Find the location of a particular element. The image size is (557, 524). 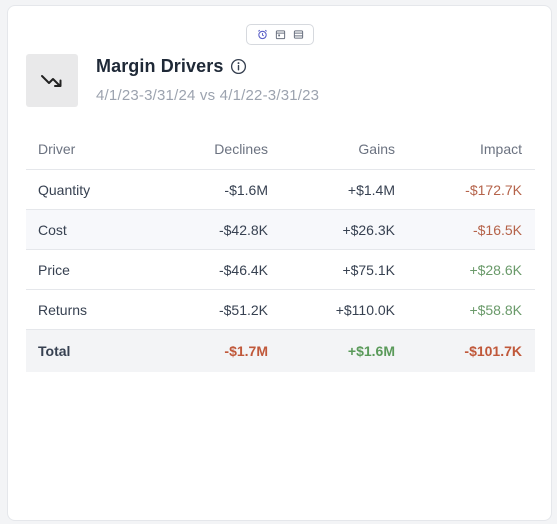

driver-cell: Returns is located at coordinates (63, 309).